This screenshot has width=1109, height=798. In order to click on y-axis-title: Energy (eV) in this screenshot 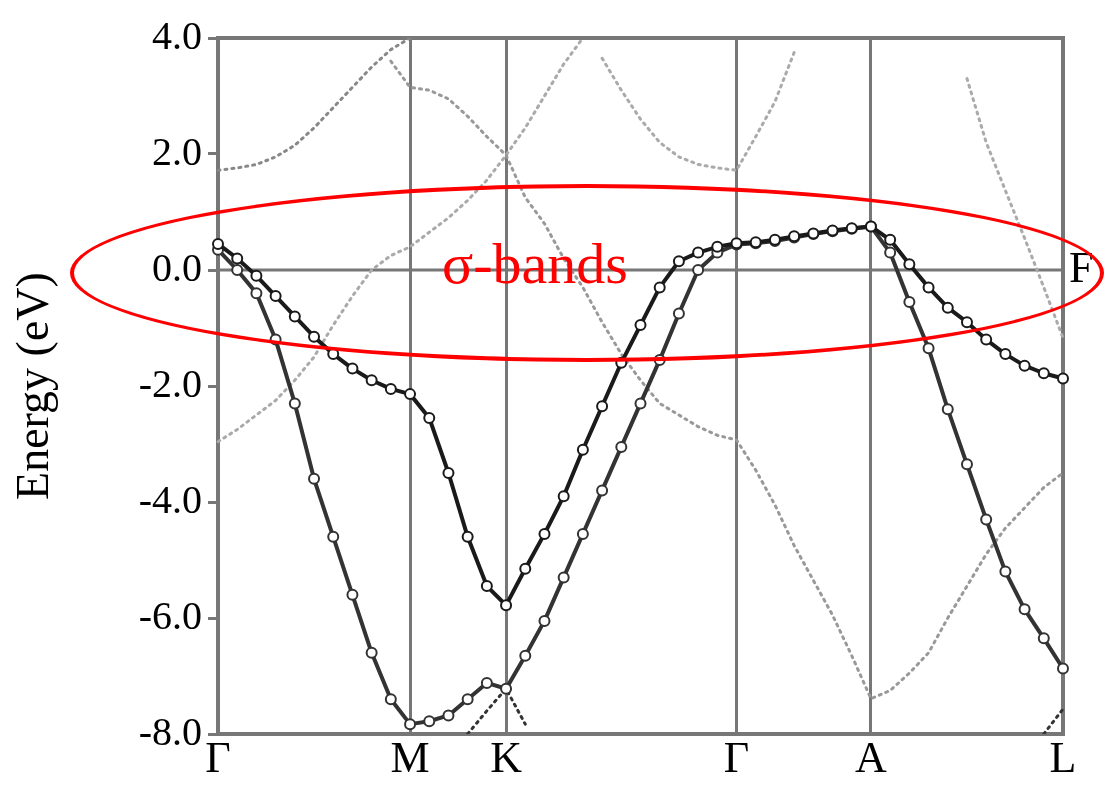, I will do `click(32, 386)`.